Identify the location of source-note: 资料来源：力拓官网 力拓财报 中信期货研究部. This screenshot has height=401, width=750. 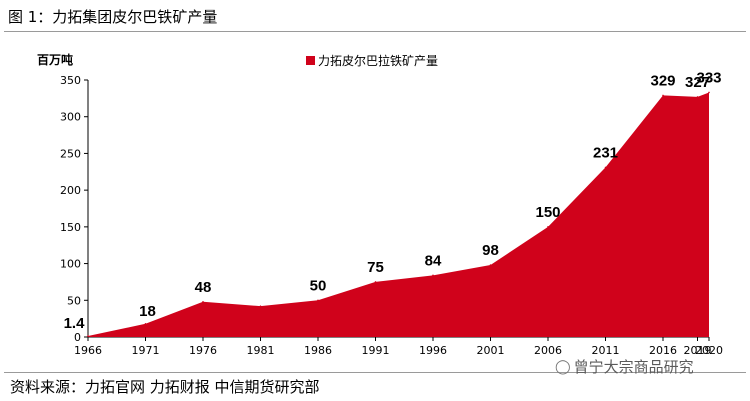
(165, 387).